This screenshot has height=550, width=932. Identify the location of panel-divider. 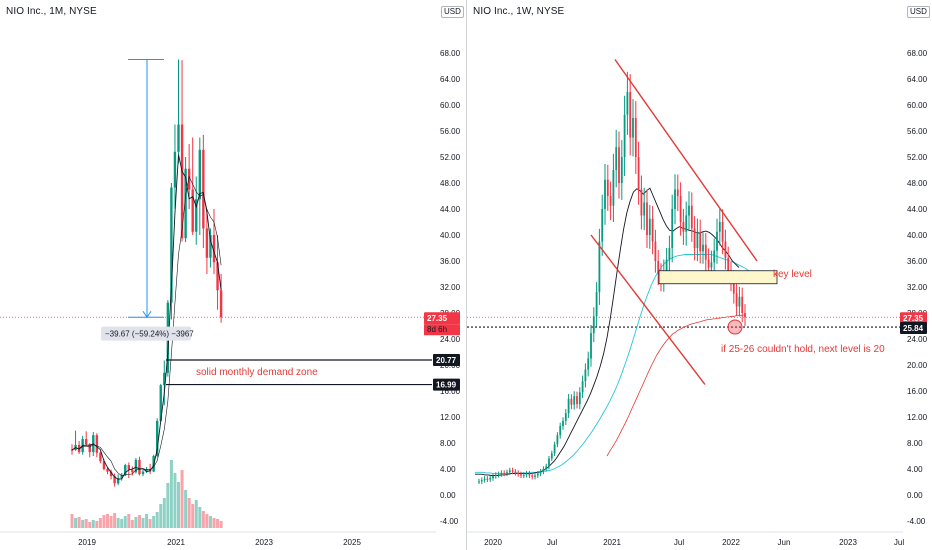
(466, 275).